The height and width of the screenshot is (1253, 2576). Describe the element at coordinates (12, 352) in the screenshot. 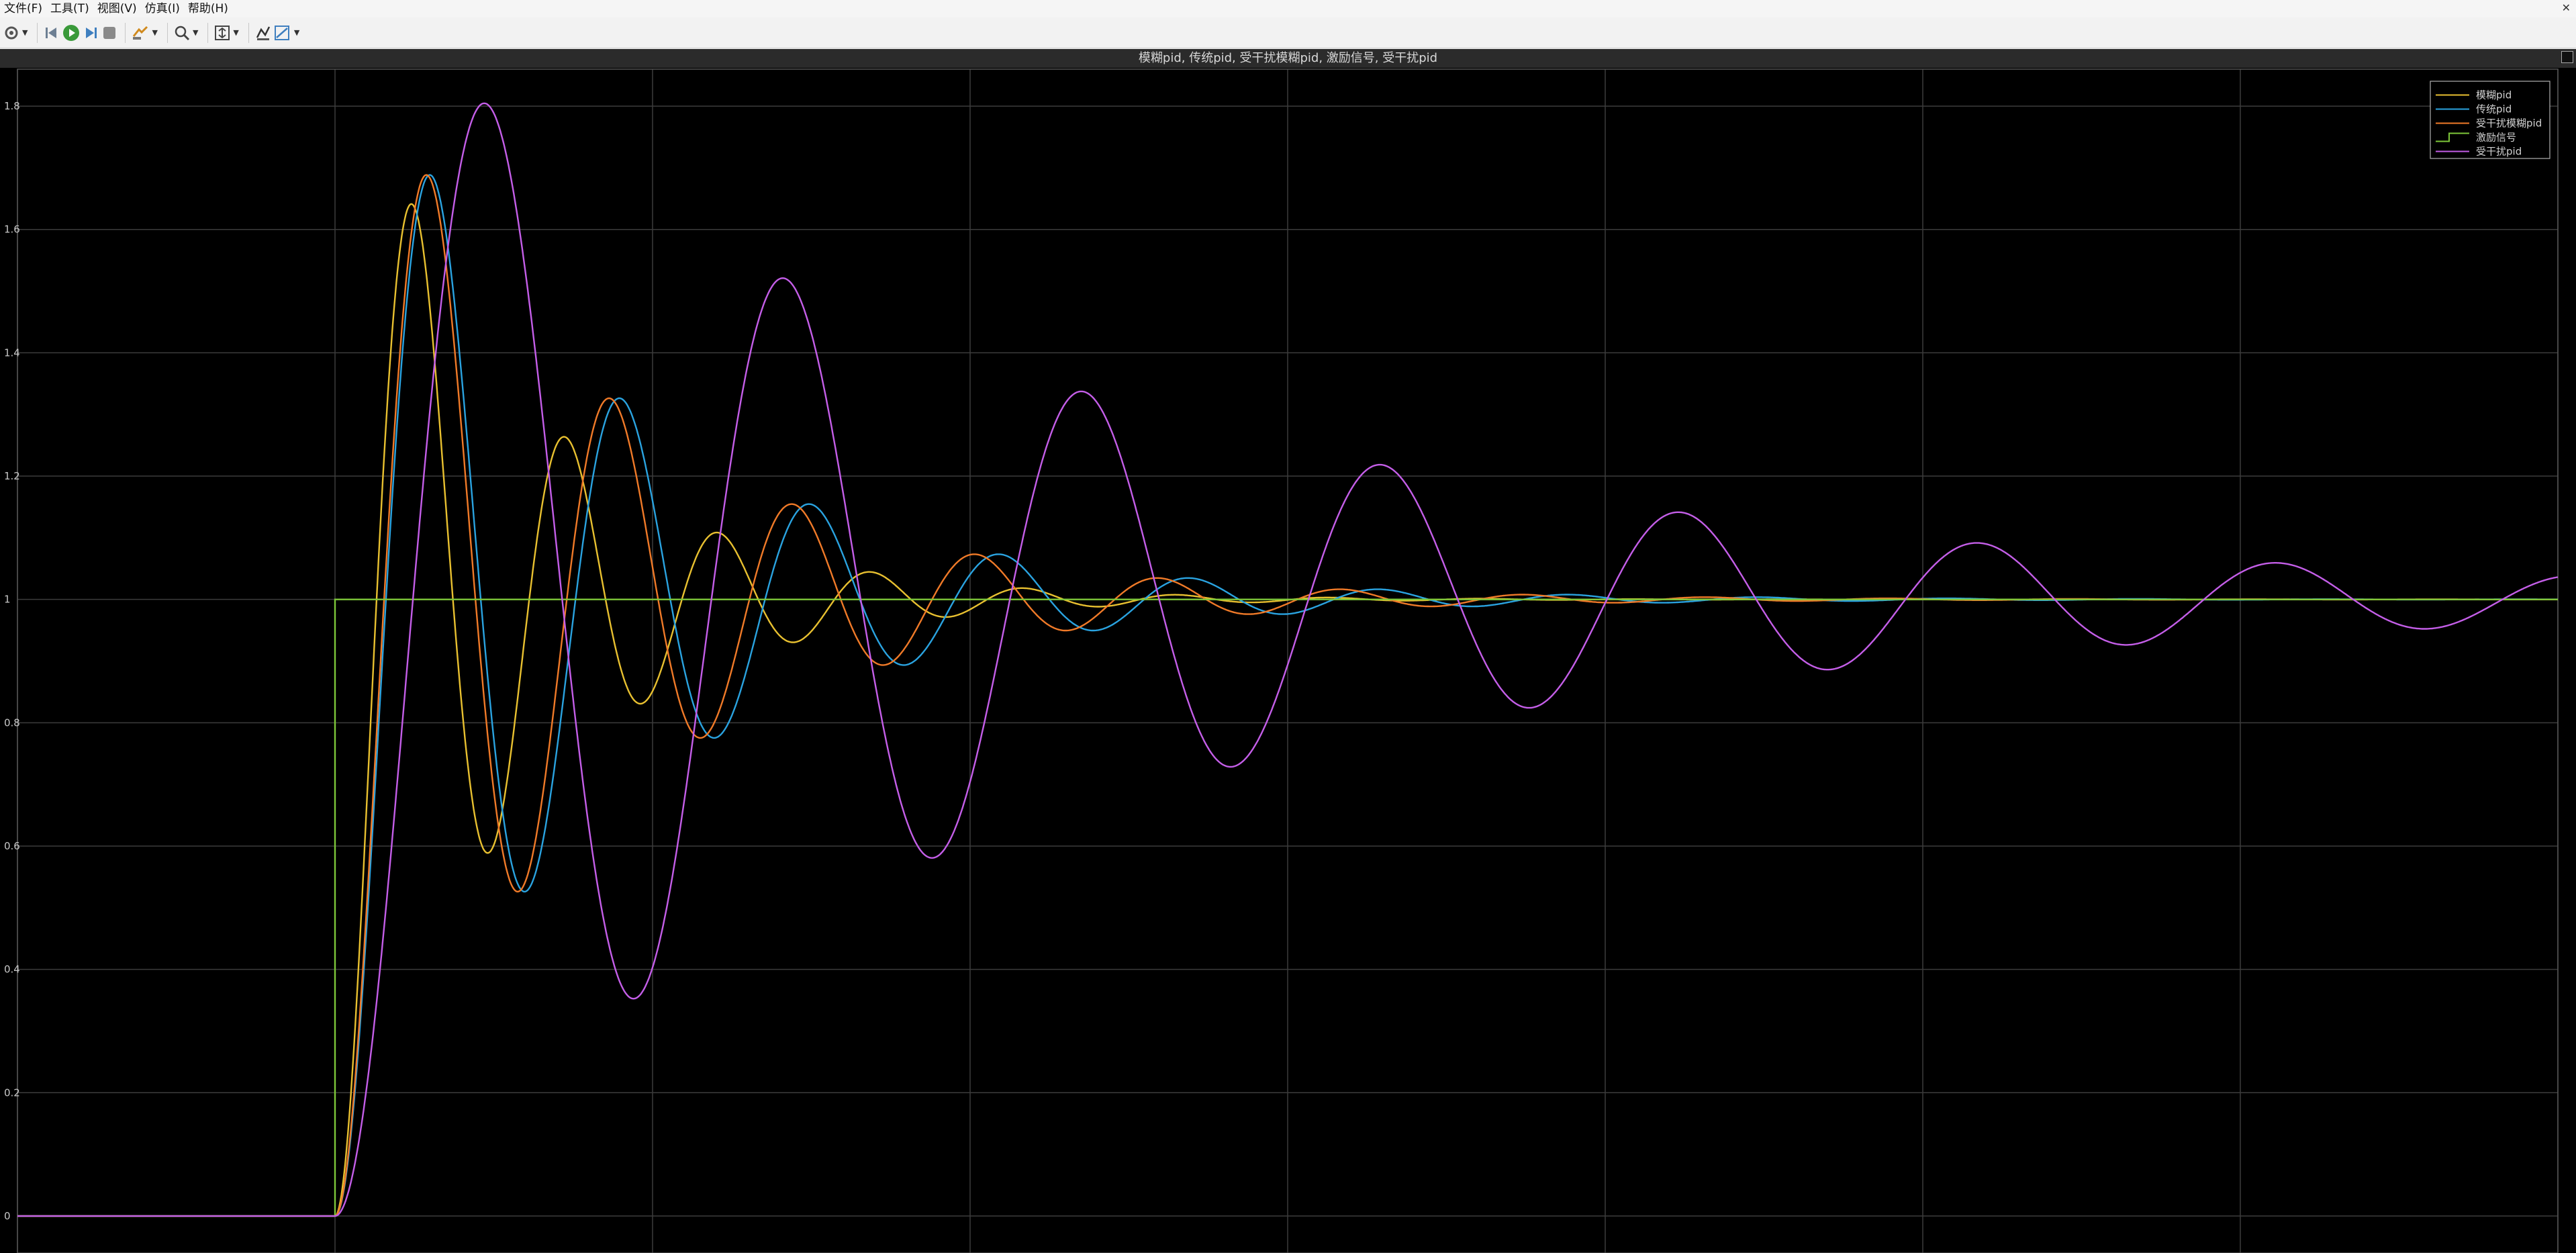

I see `y-tick-label: 1.4` at that location.